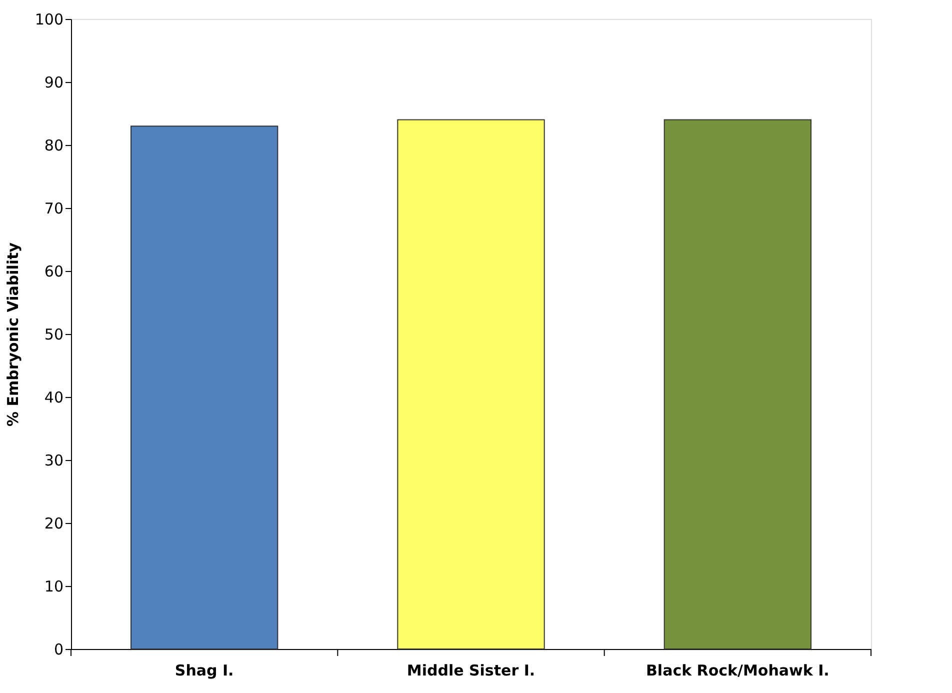  Describe the element at coordinates (54, 461) in the screenshot. I see `y-tick-label: 30` at that location.